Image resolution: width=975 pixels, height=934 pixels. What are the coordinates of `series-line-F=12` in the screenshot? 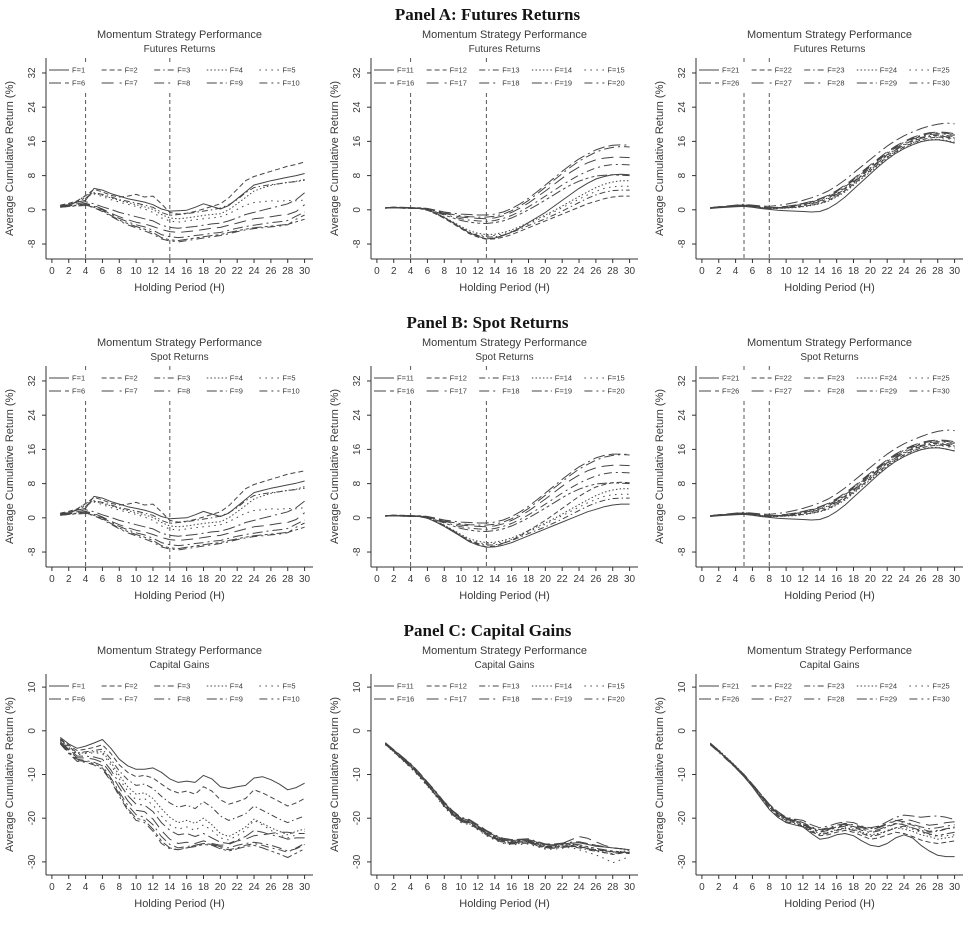 It's located at (507, 799).